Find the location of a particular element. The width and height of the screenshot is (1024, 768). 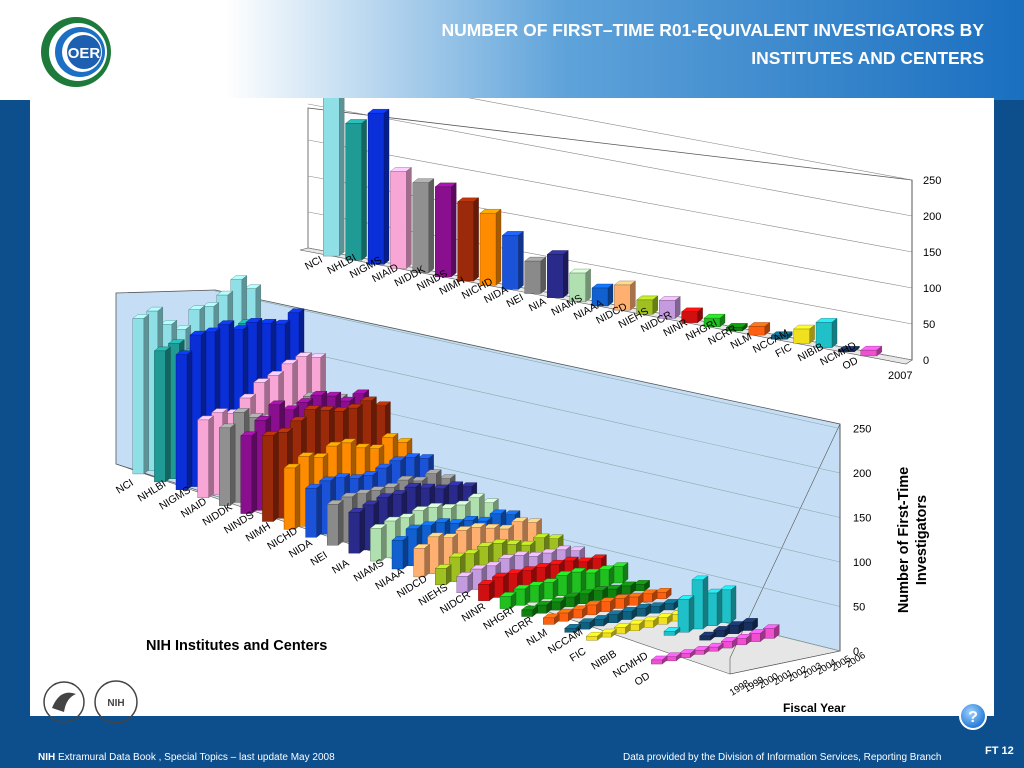

bottom-category-label: NEI is located at coordinates (318, 558).